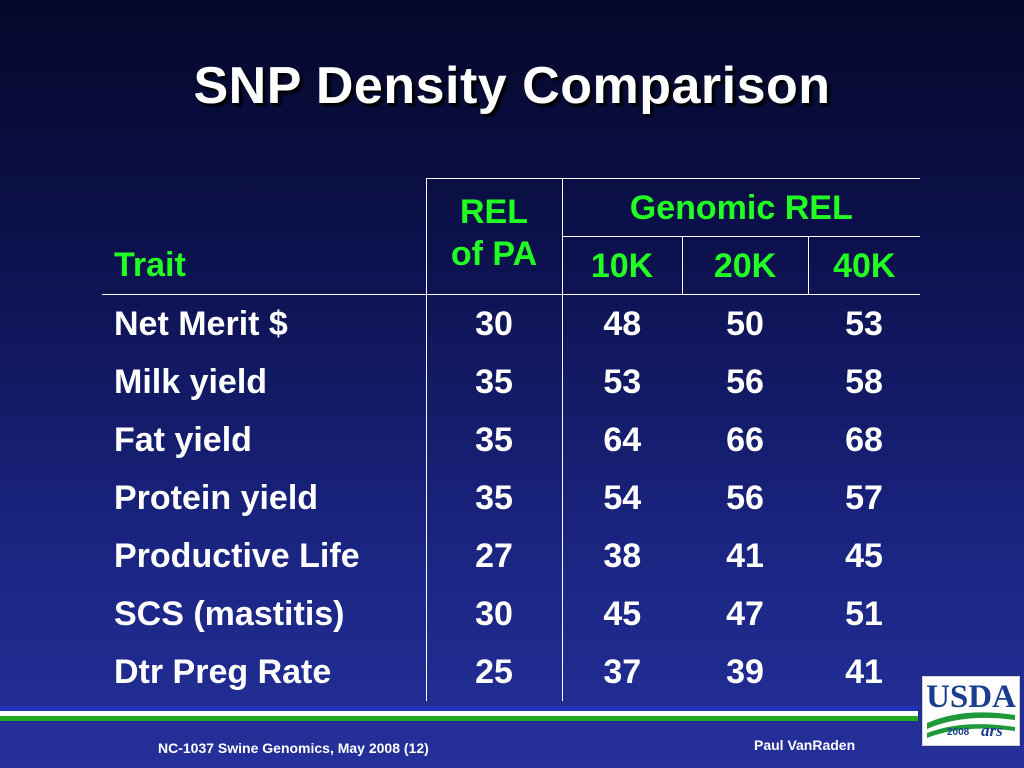 The height and width of the screenshot is (768, 1024). I want to click on usda-logo-text: USDA, so click(971, 697).